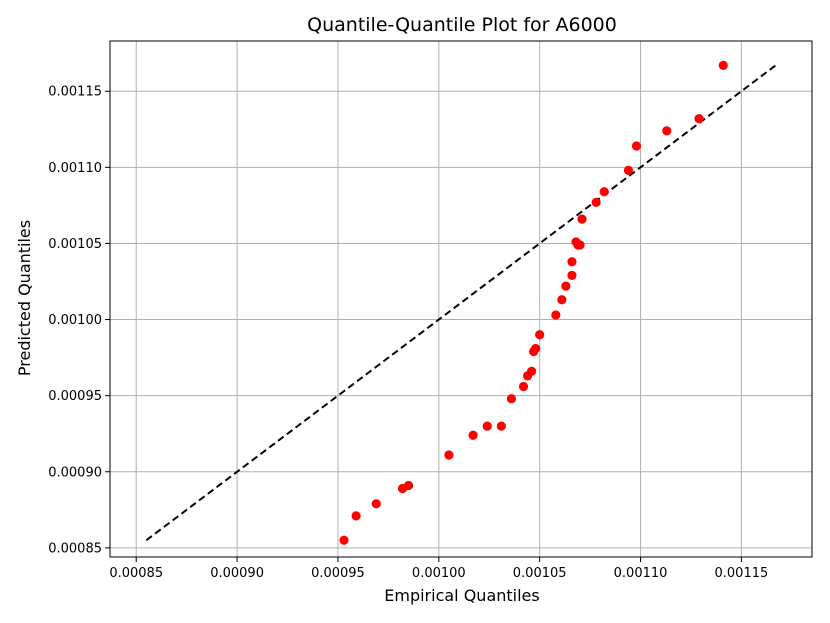 The image size is (830, 623). I want to click on x-tick-label: 0.00110, so click(641, 573).